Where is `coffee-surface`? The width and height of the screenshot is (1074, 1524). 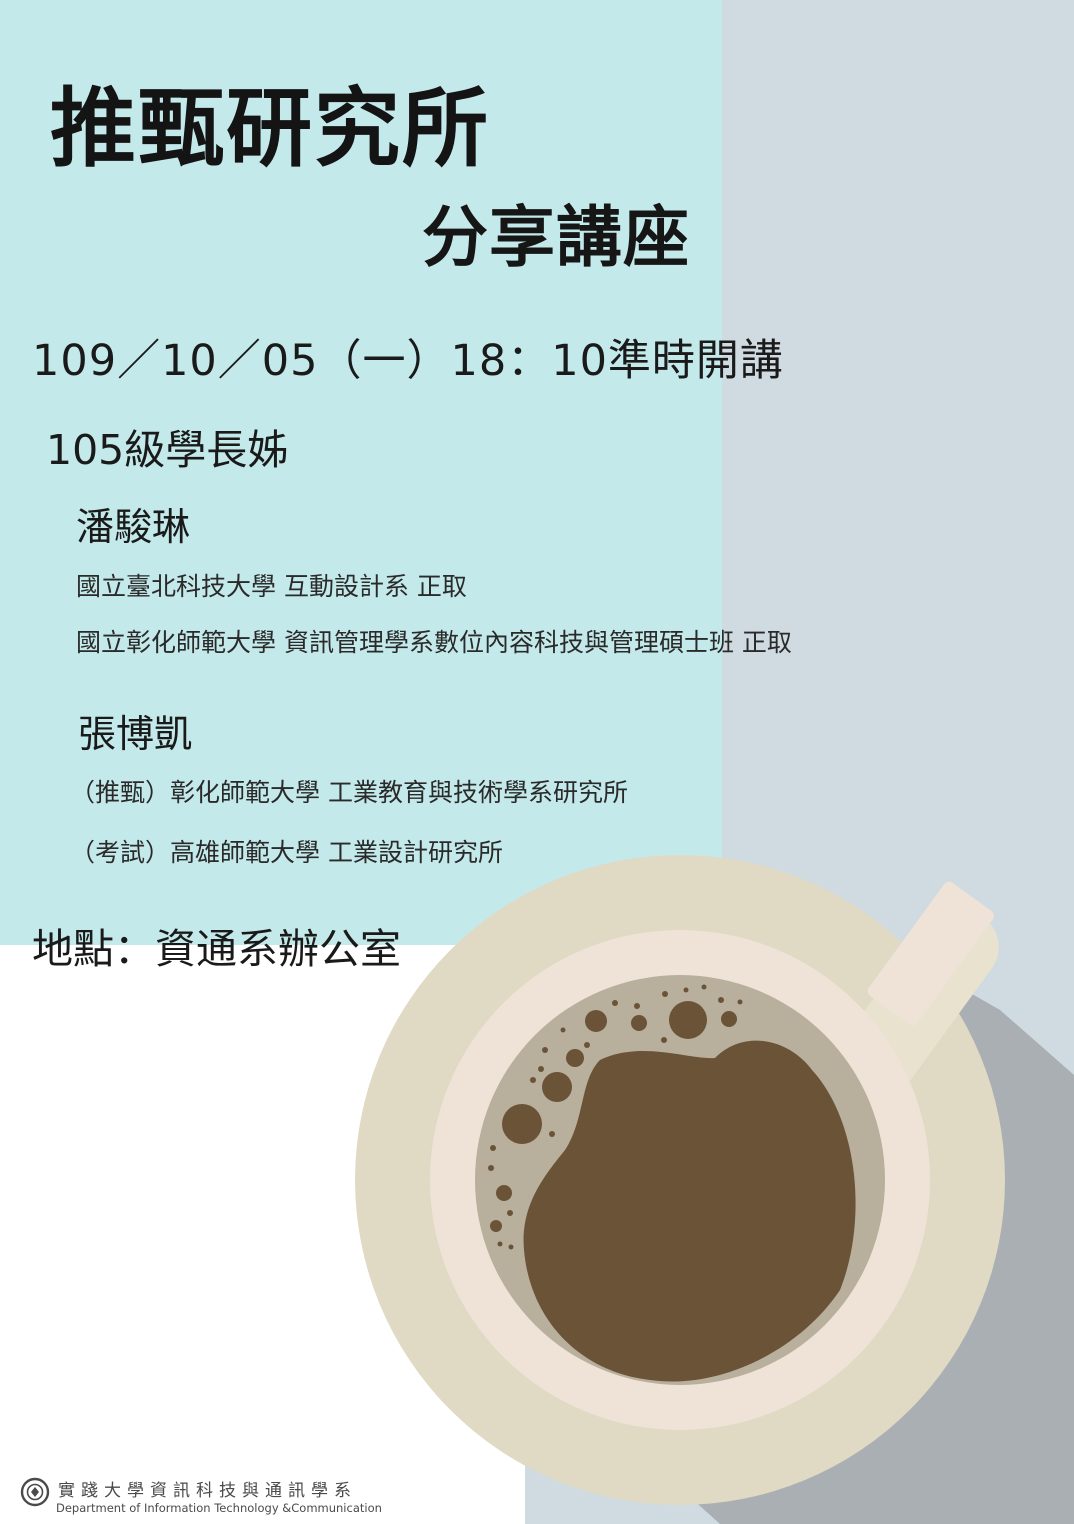
coffee-surface is located at coordinates (689, 1211).